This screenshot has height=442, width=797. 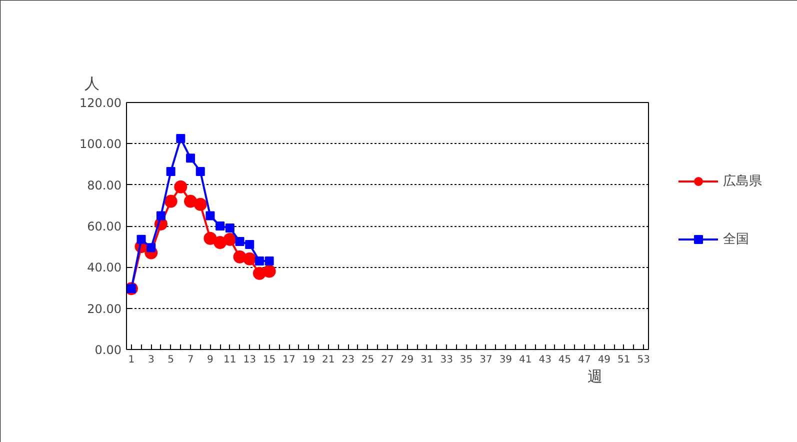 I want to click on x-tick-label: 41, so click(x=525, y=360).